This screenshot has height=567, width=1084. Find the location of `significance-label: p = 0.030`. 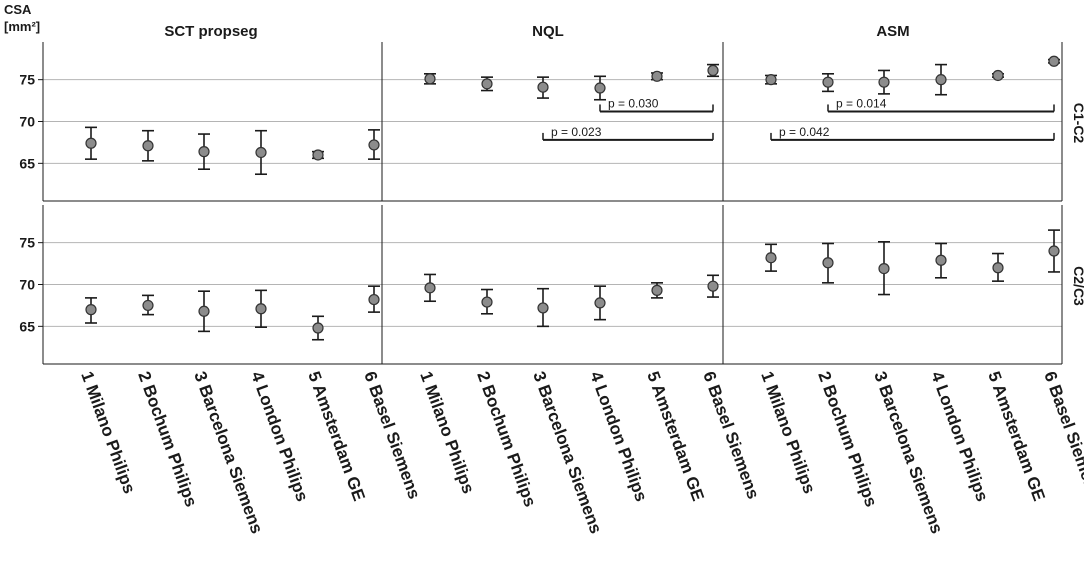

significance-label: p = 0.030 is located at coordinates (633, 103).